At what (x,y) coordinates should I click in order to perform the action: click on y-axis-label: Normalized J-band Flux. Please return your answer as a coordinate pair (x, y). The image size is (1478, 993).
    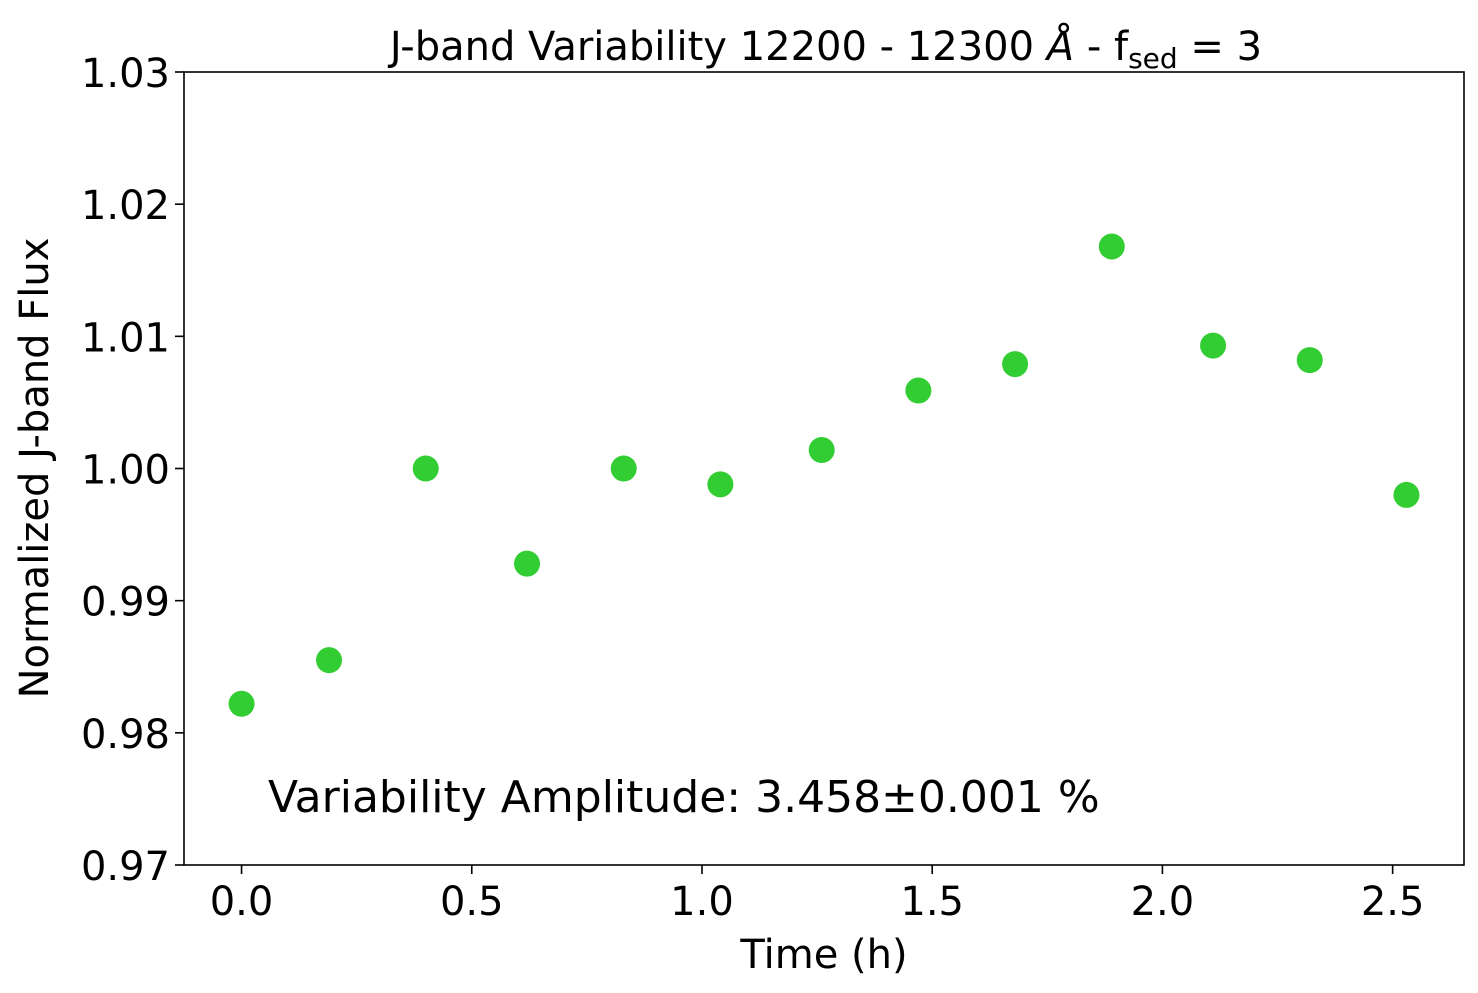
    Looking at the image, I should click on (35, 468).